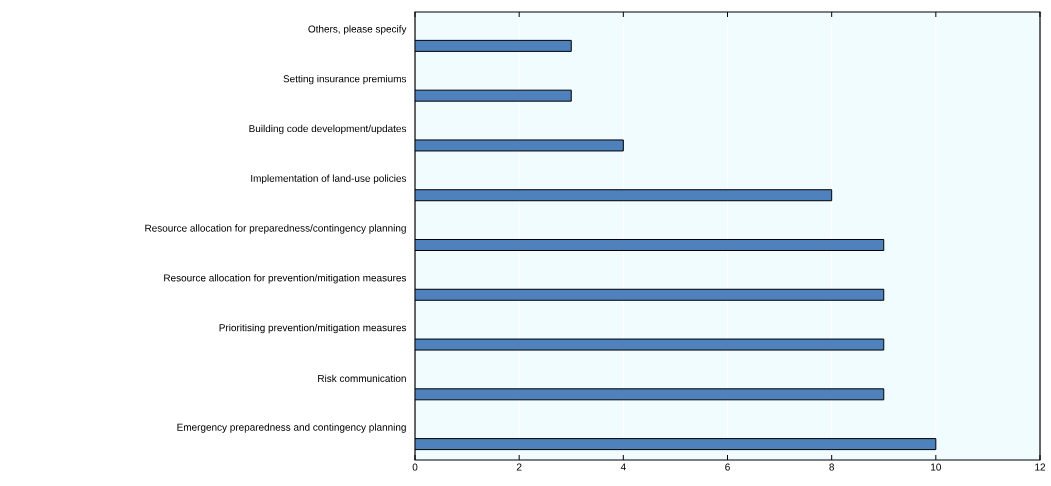  Describe the element at coordinates (285, 279) in the screenshot. I see `y-tick-label: Resource allocation for prevention/mitigation measures` at that location.